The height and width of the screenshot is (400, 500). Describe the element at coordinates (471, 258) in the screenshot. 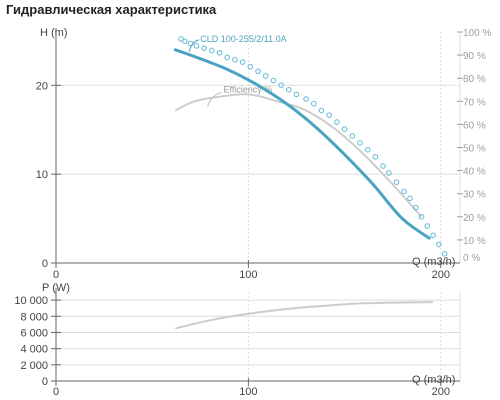

I see `h-y2-zero-label: 0 %` at that location.